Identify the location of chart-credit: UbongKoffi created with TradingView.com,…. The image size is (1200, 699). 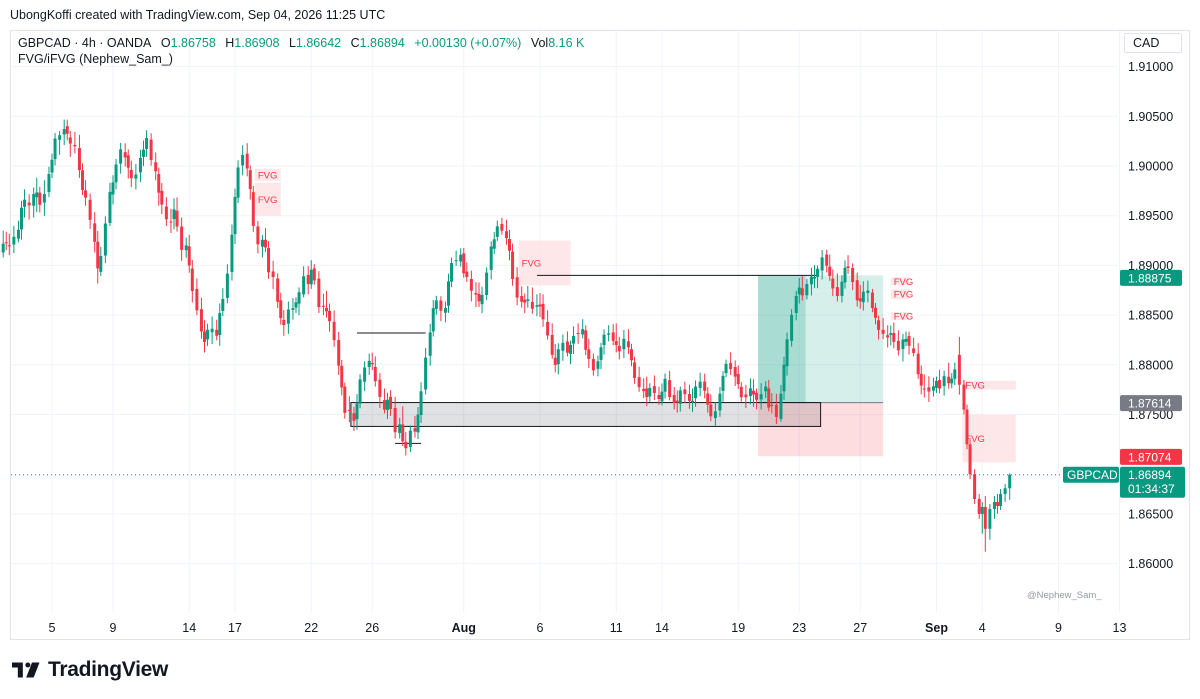
(198, 15).